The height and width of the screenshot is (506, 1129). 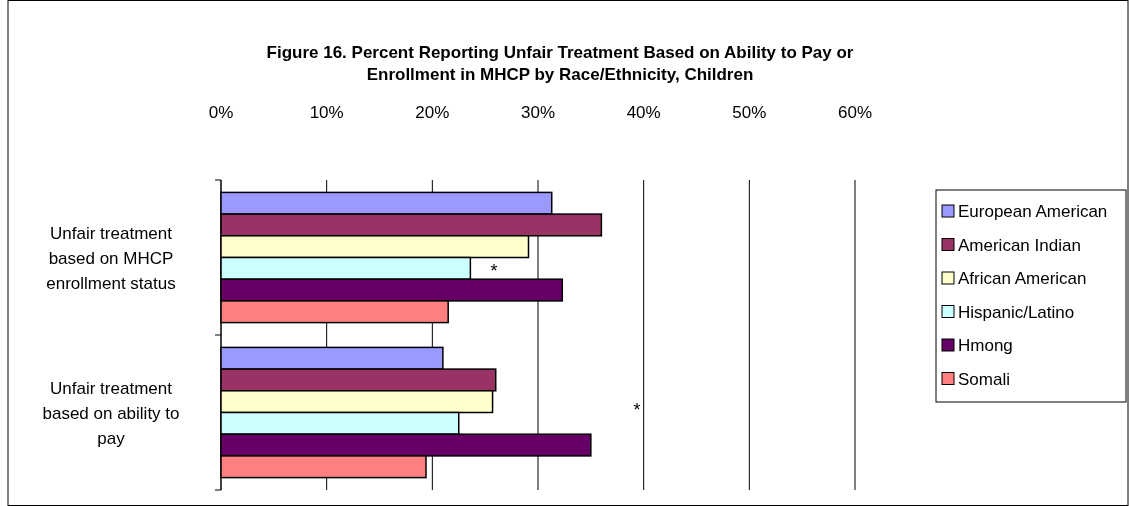 I want to click on legend-label: American Indian, so click(x=1019, y=245).